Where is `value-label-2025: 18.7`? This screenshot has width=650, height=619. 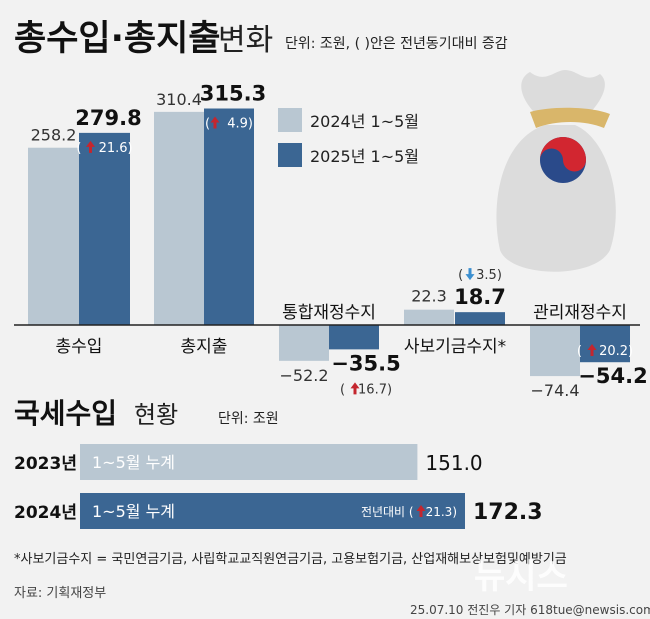
value-label-2025: 18.7 is located at coordinates (480, 297).